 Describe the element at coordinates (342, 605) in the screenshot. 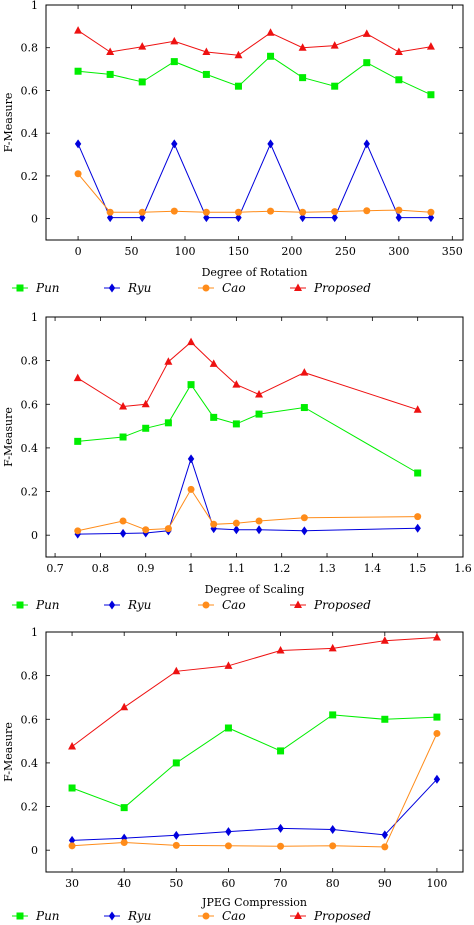

I see `legend-label-proposed: Proposed` at that location.